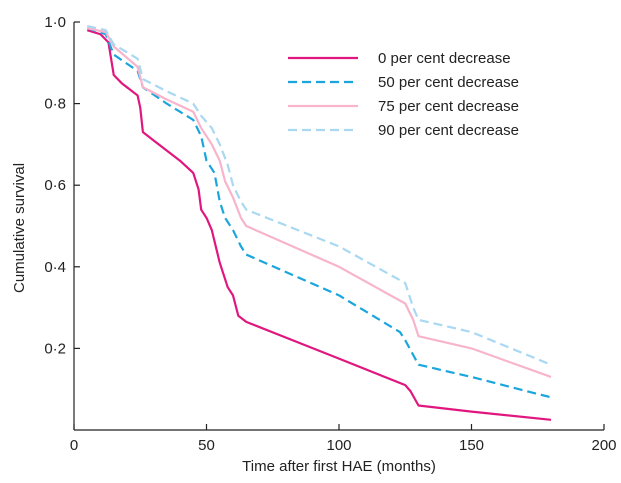  I want to click on x-tick-label: 0, so click(74, 445).